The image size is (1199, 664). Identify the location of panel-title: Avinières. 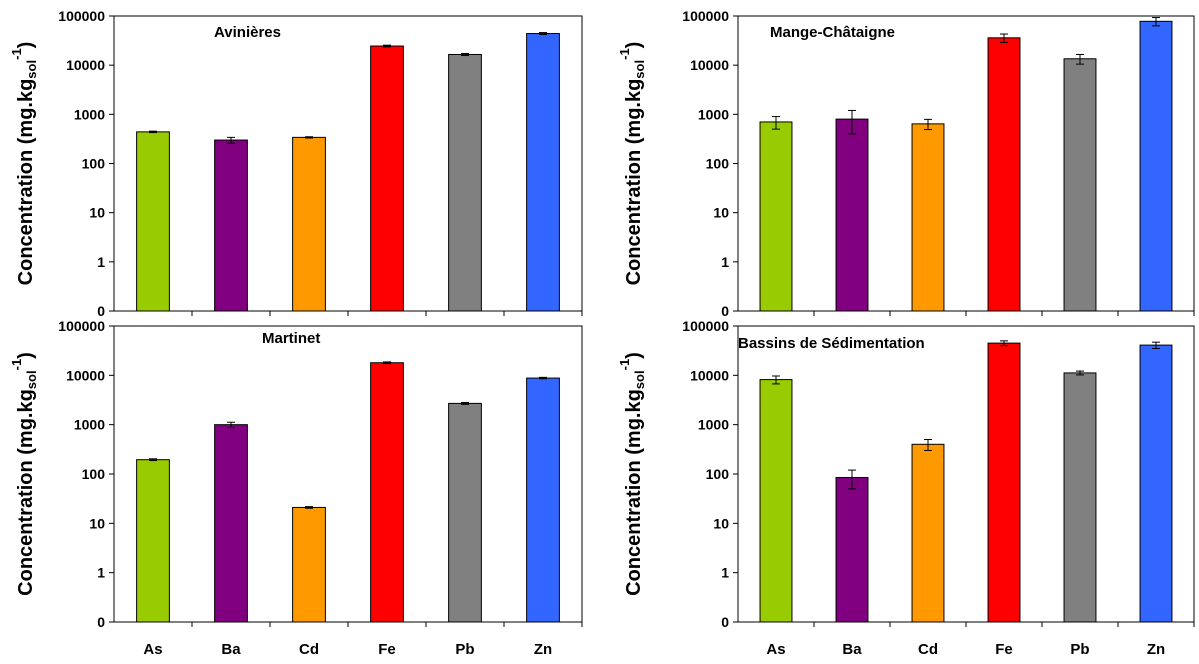
(247, 32).